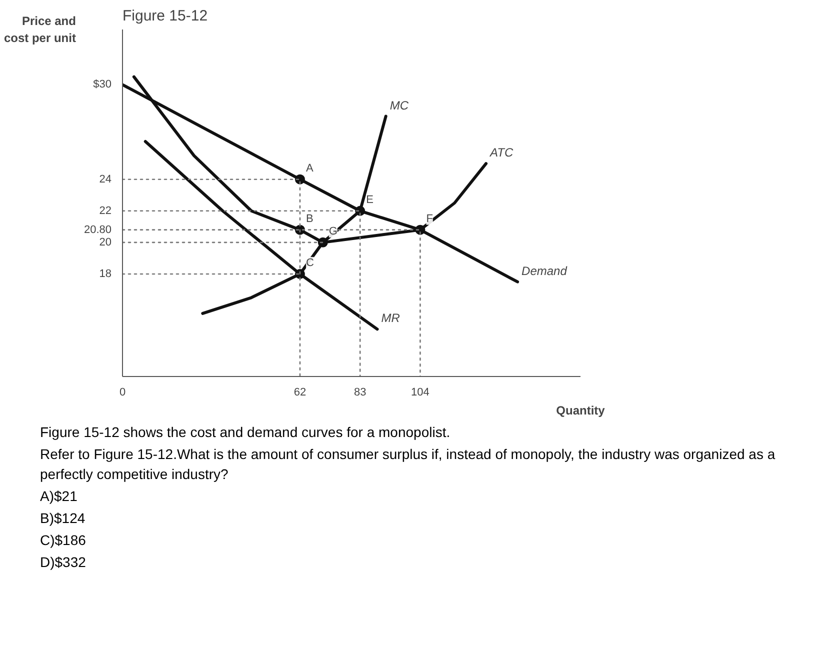 The image size is (813, 657). I want to click on series-label: MC, so click(399, 105).